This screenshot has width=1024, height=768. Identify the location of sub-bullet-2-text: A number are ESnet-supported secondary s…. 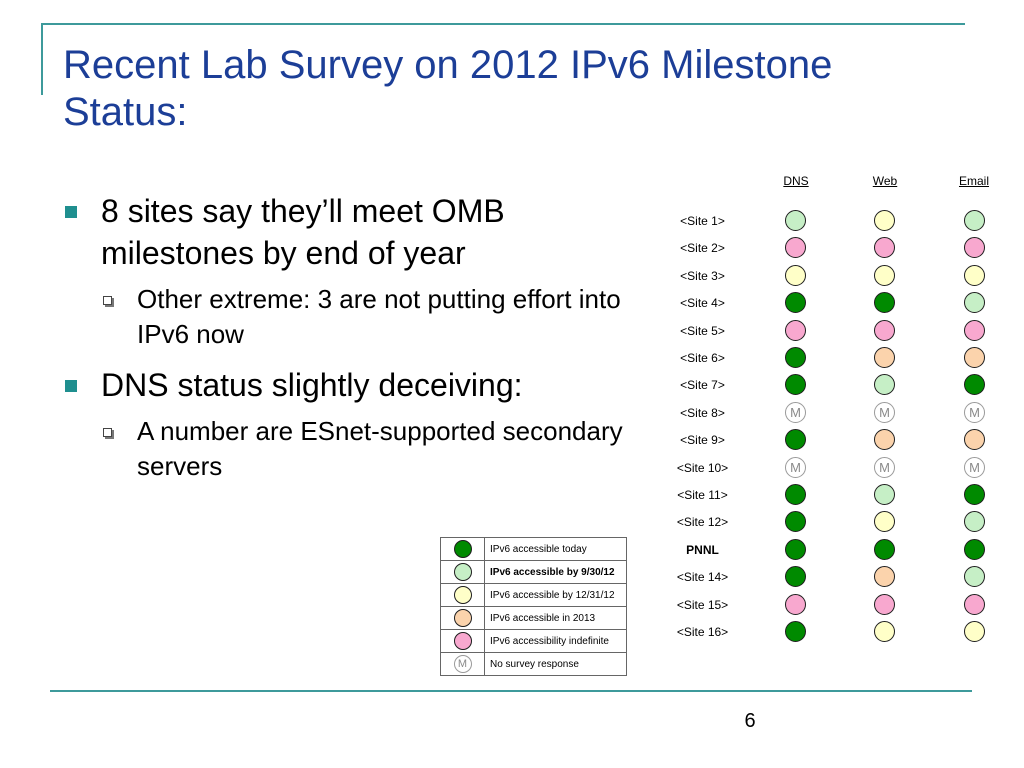
(380, 448).